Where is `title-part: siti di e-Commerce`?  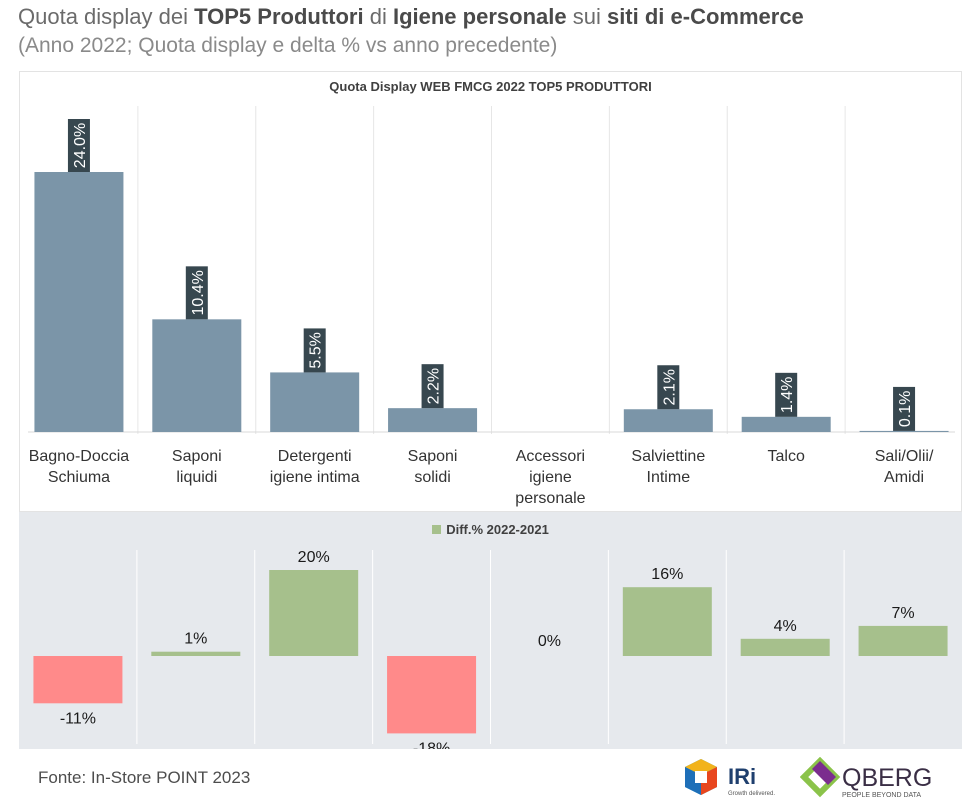 title-part: siti di e-Commerce is located at coordinates (705, 16).